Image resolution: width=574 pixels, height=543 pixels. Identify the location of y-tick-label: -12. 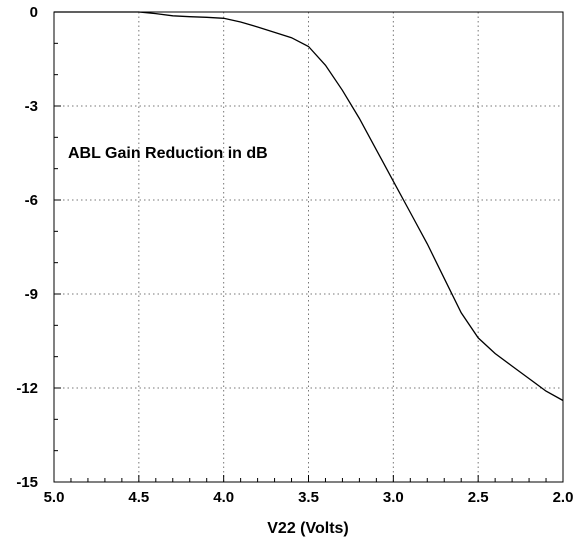
(27, 388).